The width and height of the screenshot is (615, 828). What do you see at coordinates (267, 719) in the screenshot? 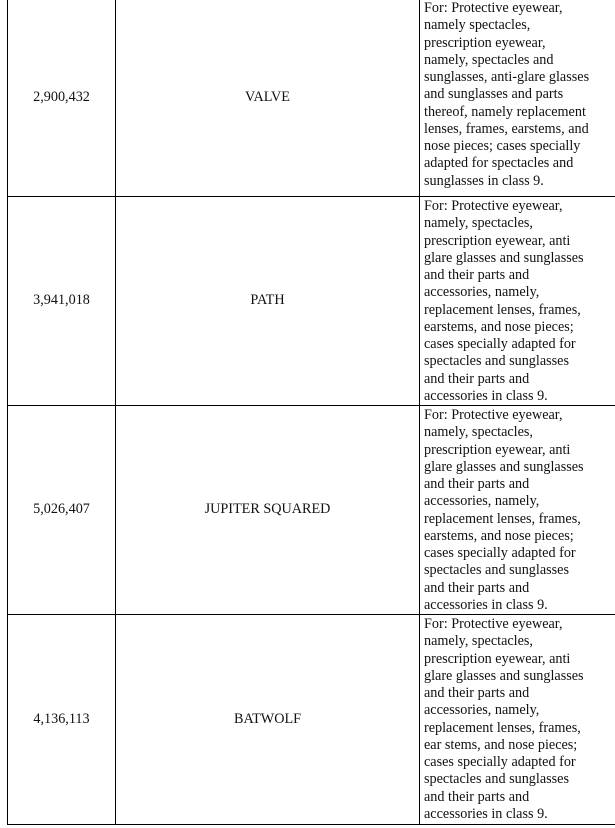
I see `trademark-name: BATWOLF` at bounding box center [267, 719].